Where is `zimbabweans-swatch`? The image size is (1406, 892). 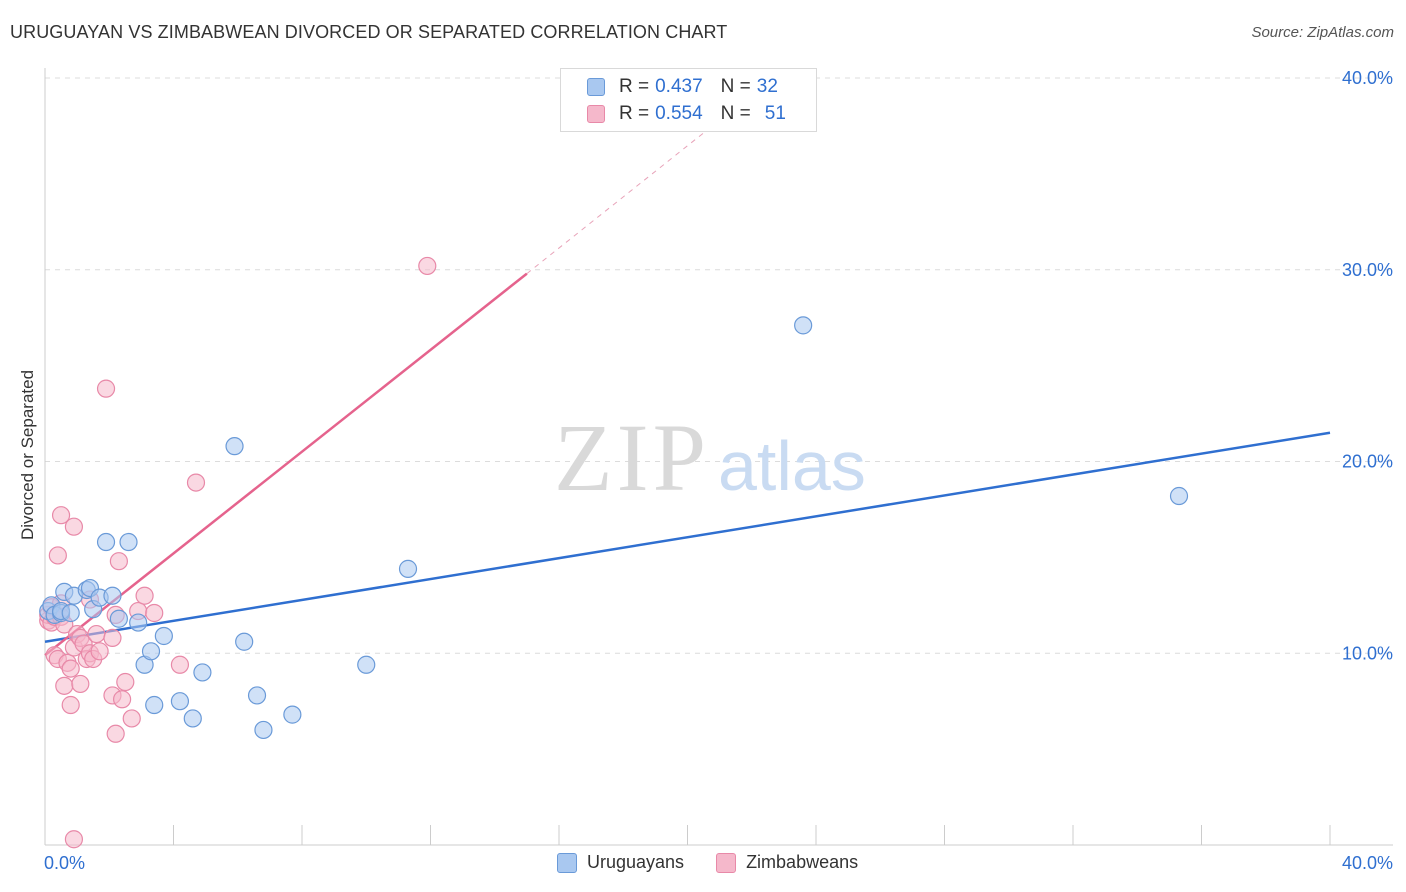
zimbabweans-swatch is located at coordinates (596, 114).